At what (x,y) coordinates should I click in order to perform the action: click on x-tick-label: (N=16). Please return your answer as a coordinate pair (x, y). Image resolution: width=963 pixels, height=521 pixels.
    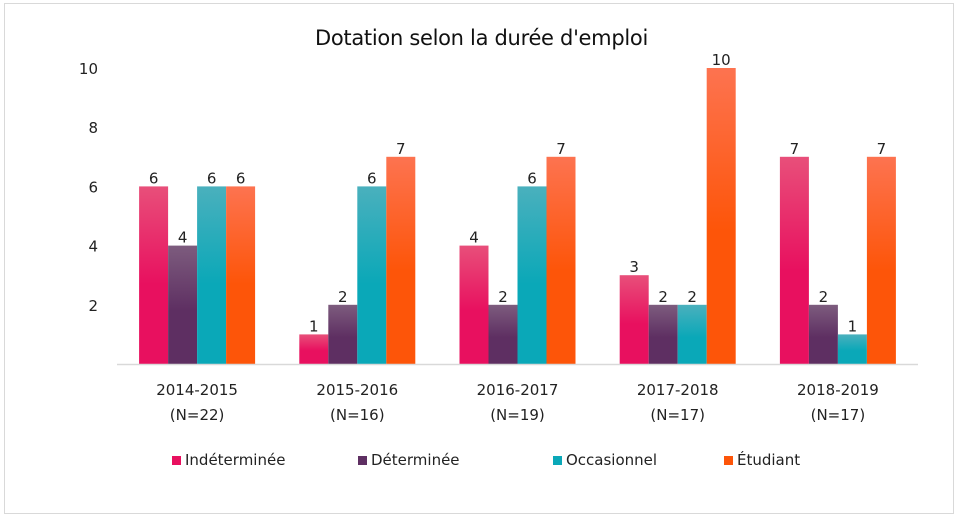
    Looking at the image, I should click on (357, 415).